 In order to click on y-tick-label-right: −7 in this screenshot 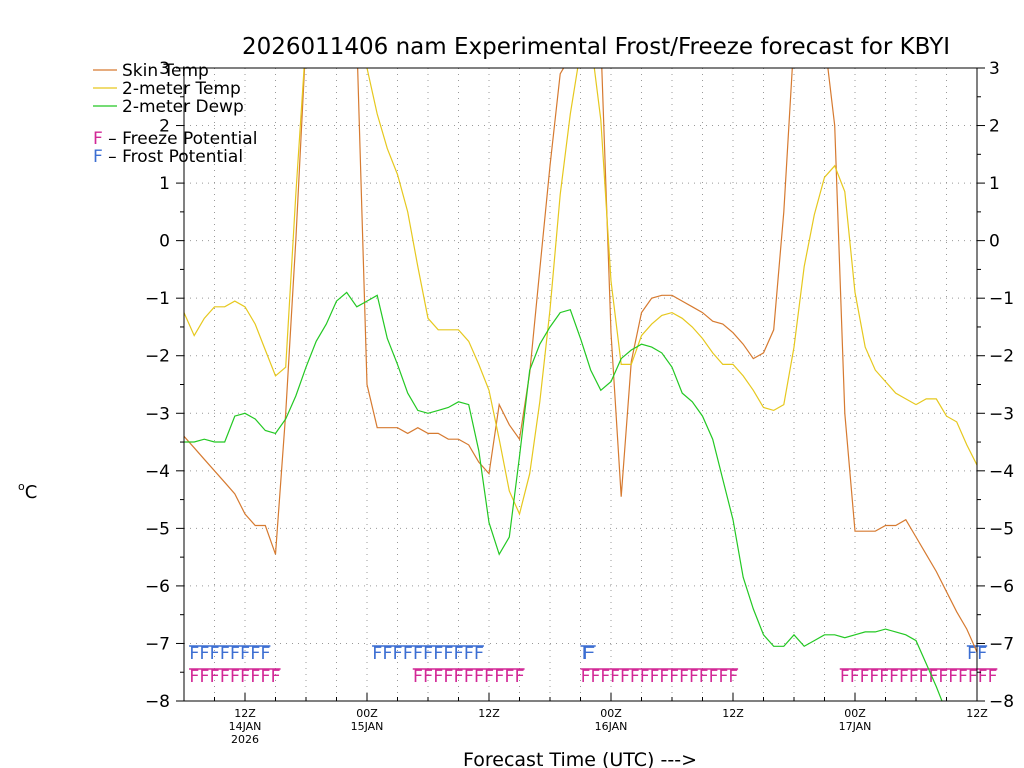, I will do `click(1001, 644)`.